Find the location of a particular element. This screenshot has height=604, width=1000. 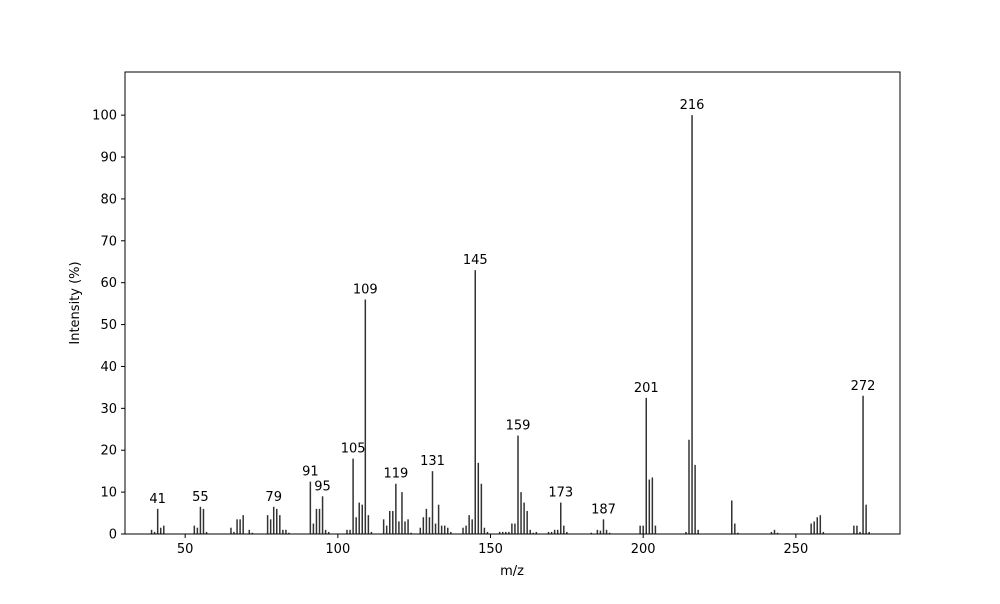

y-axis-label: Intensity (%) is located at coordinates (75, 302).